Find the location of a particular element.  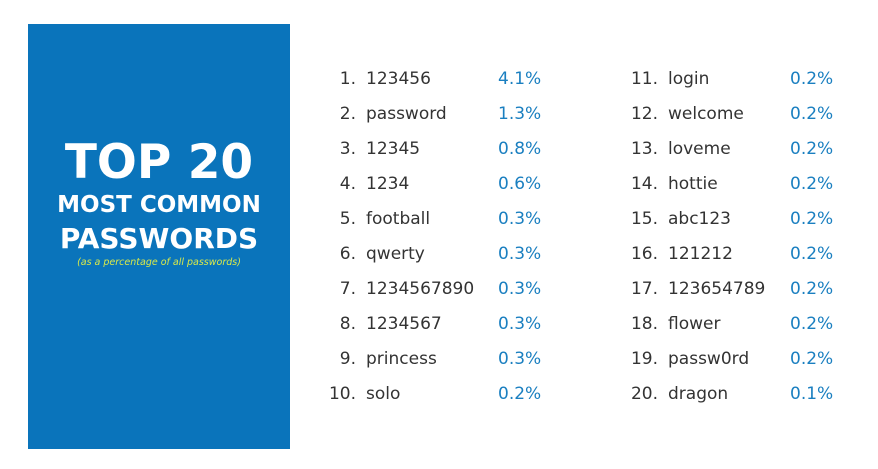

rank-number: 4. is located at coordinates (347, 184).